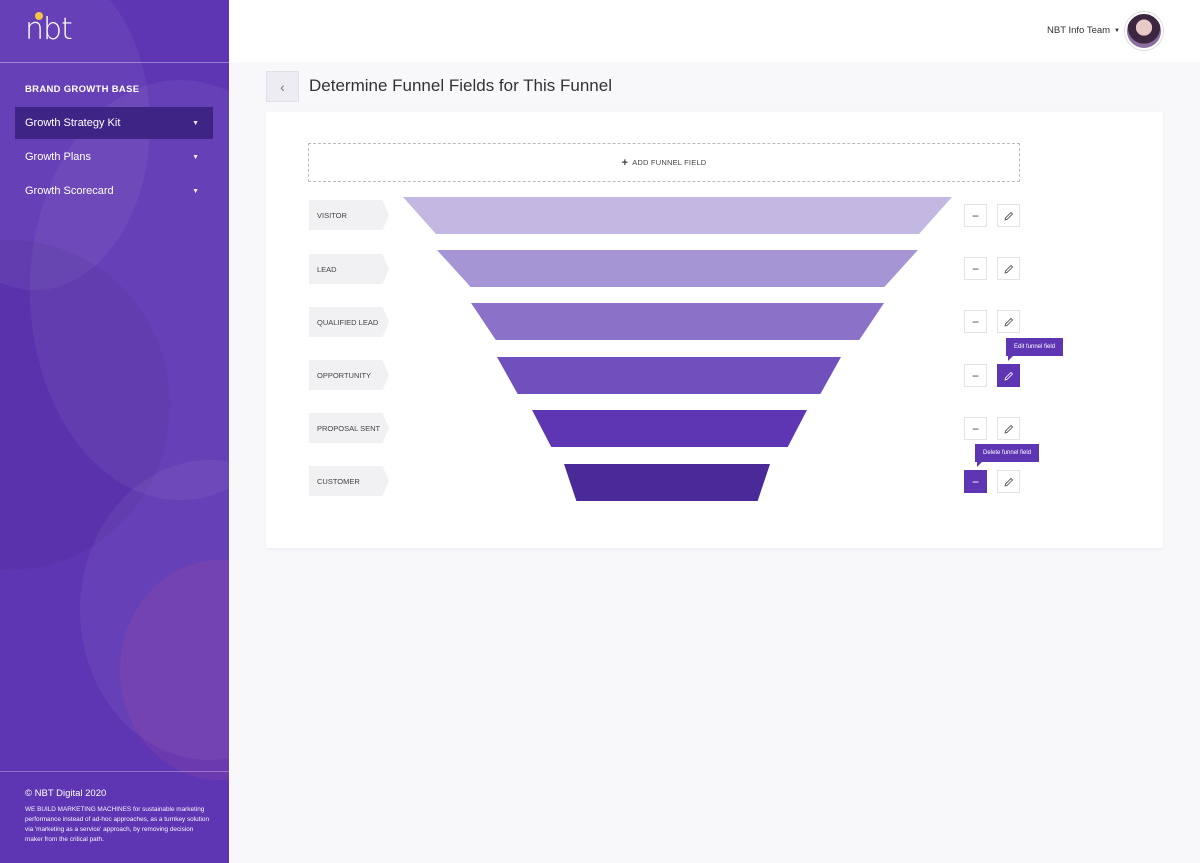 The height and width of the screenshot is (863, 1200). Describe the element at coordinates (49, 29) in the screenshot. I see `brand-logo: nbt` at that location.